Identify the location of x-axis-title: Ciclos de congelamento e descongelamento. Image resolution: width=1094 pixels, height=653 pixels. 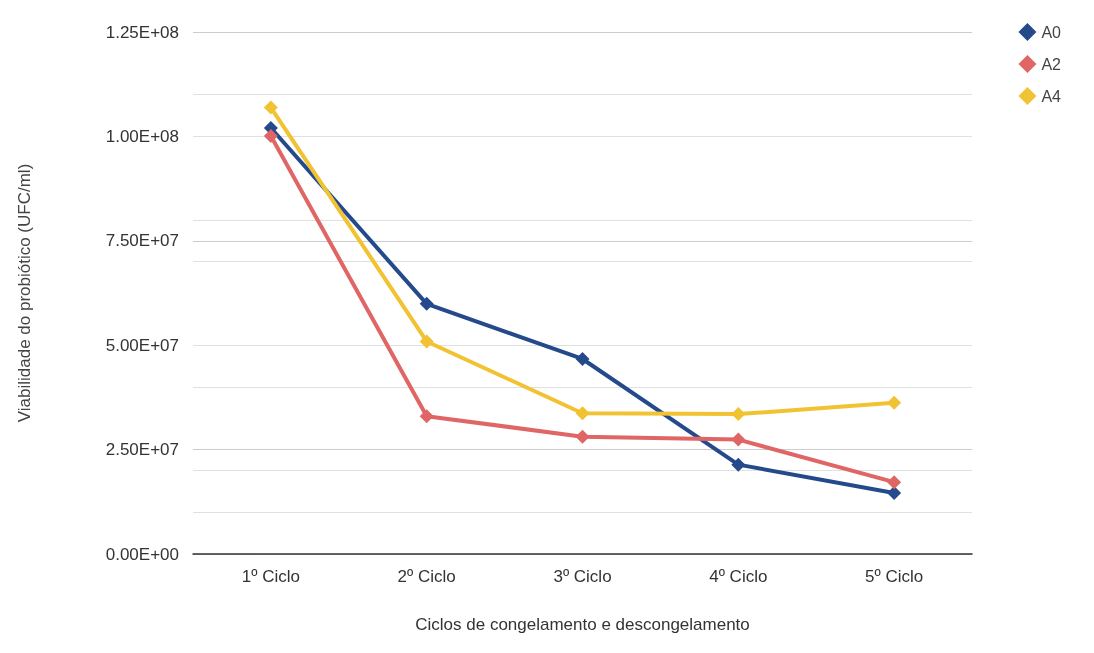
(582, 624).